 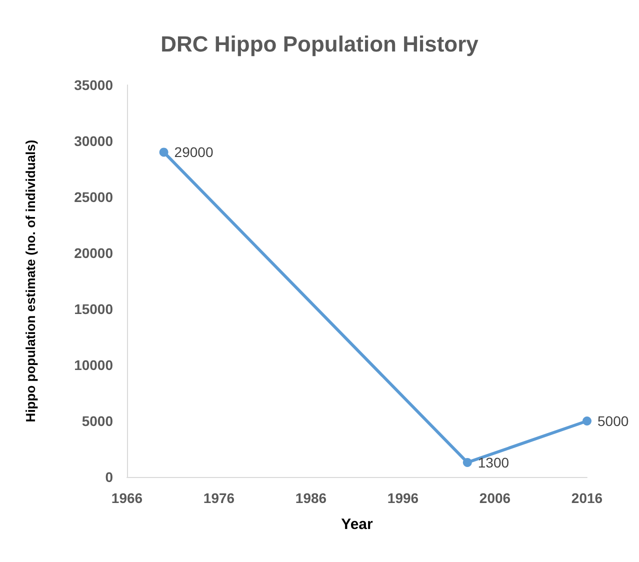 What do you see at coordinates (494, 462) in the screenshot?
I see `data-label: 1300` at bounding box center [494, 462].